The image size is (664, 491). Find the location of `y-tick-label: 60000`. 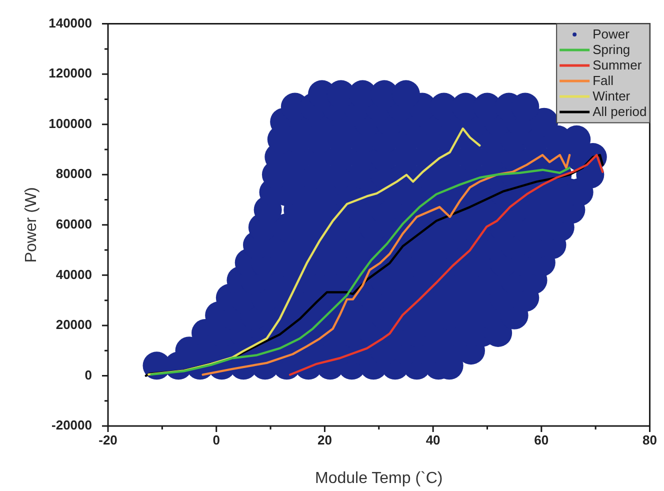

y-tick-label: 60000 is located at coordinates (74, 224).